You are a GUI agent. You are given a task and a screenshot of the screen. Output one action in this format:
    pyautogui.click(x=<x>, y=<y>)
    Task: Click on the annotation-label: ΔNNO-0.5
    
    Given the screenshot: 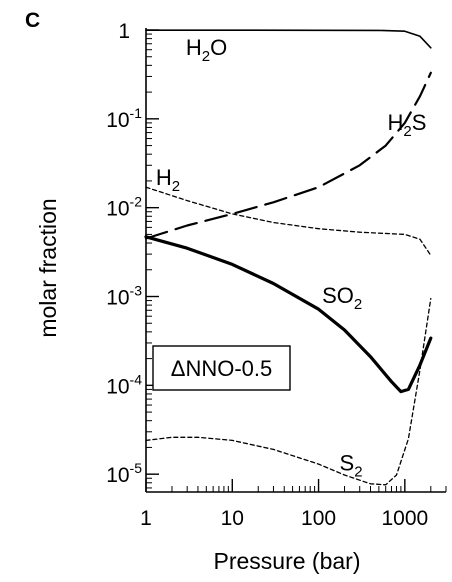 What is the action you would take?
    pyautogui.click(x=222, y=368)
    